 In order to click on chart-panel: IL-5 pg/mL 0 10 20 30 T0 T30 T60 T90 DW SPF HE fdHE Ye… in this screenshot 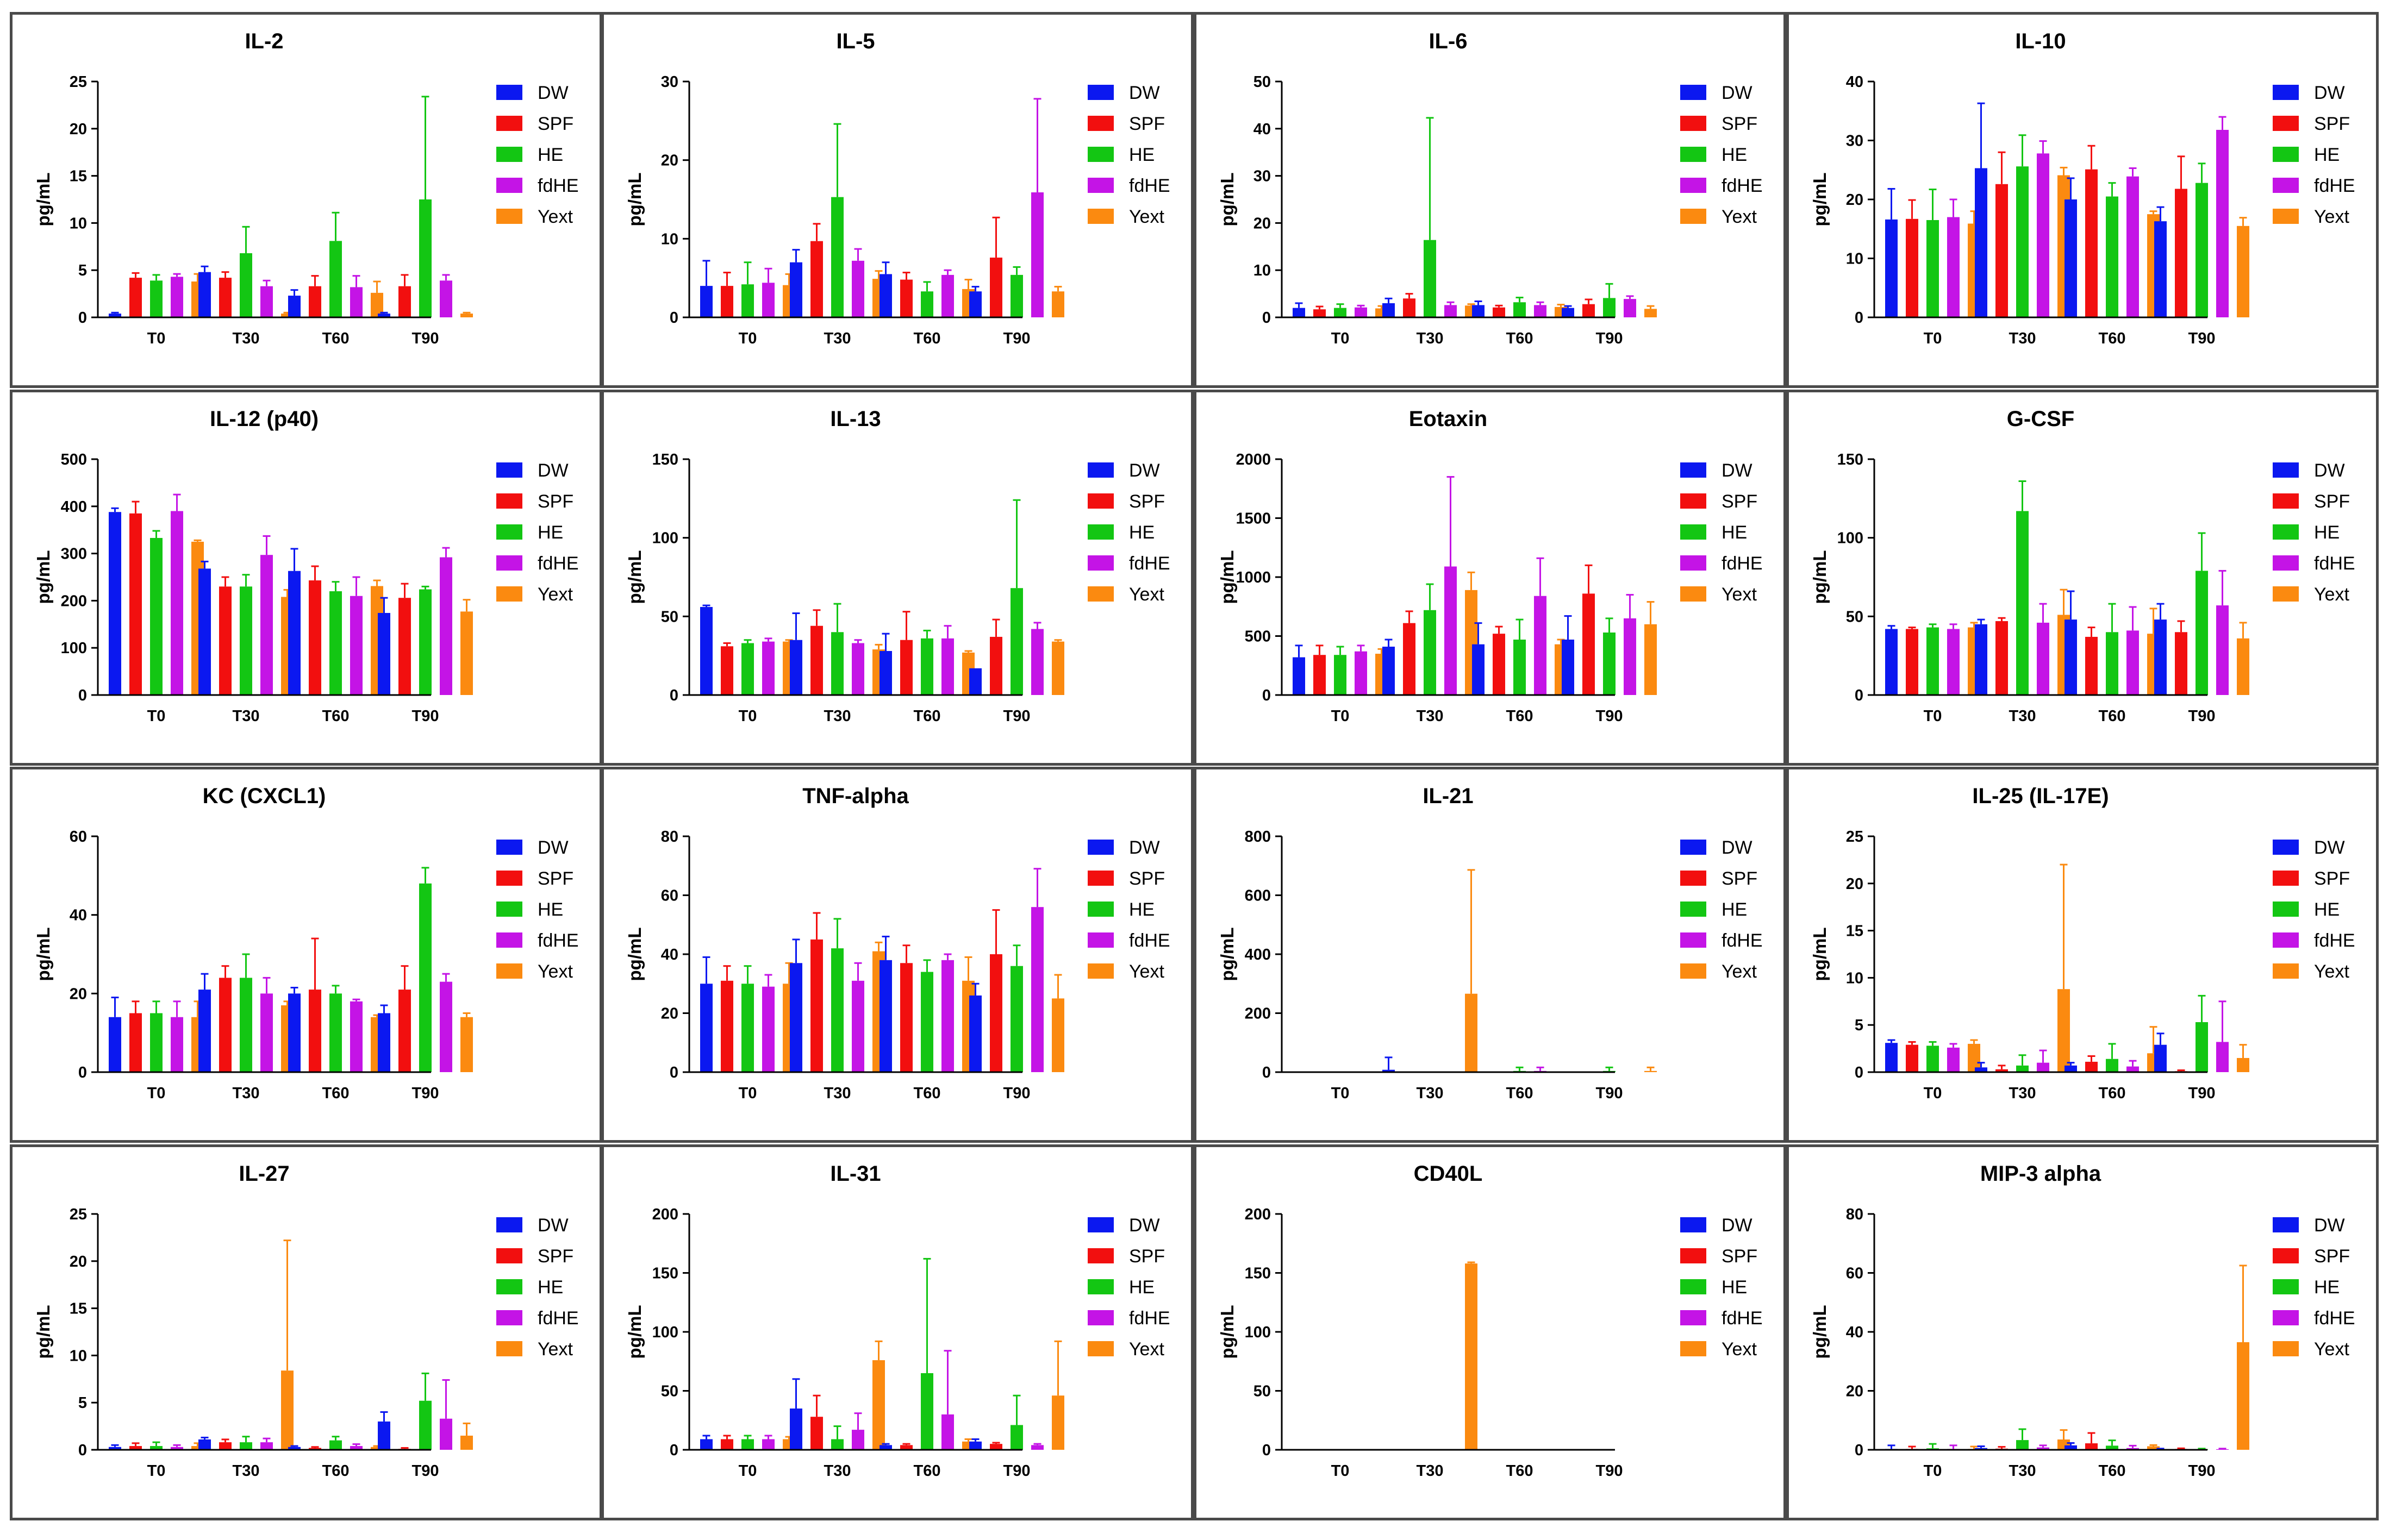, I will do `click(897, 200)`.